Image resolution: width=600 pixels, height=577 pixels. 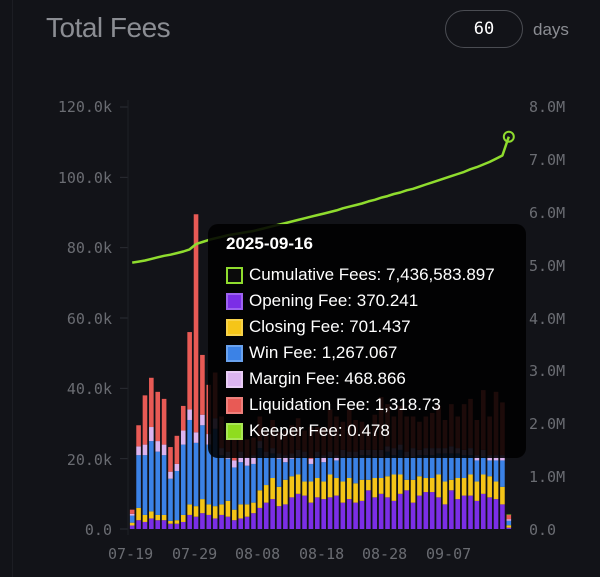 I want to click on cumulative-line, so click(x=321, y=200).